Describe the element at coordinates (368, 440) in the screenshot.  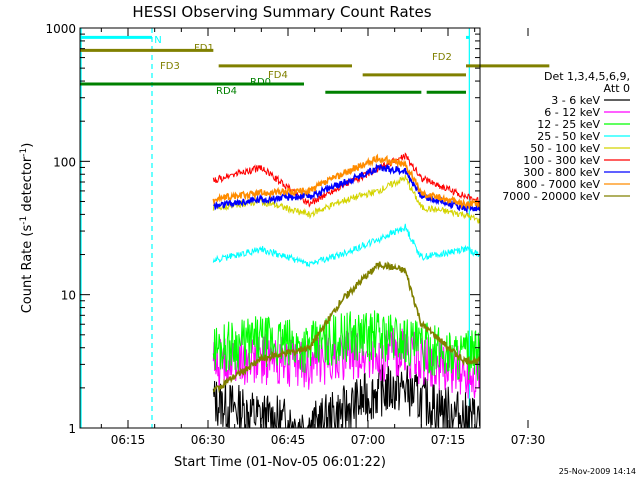
I see `x-tick-label: 07:00` at that location.